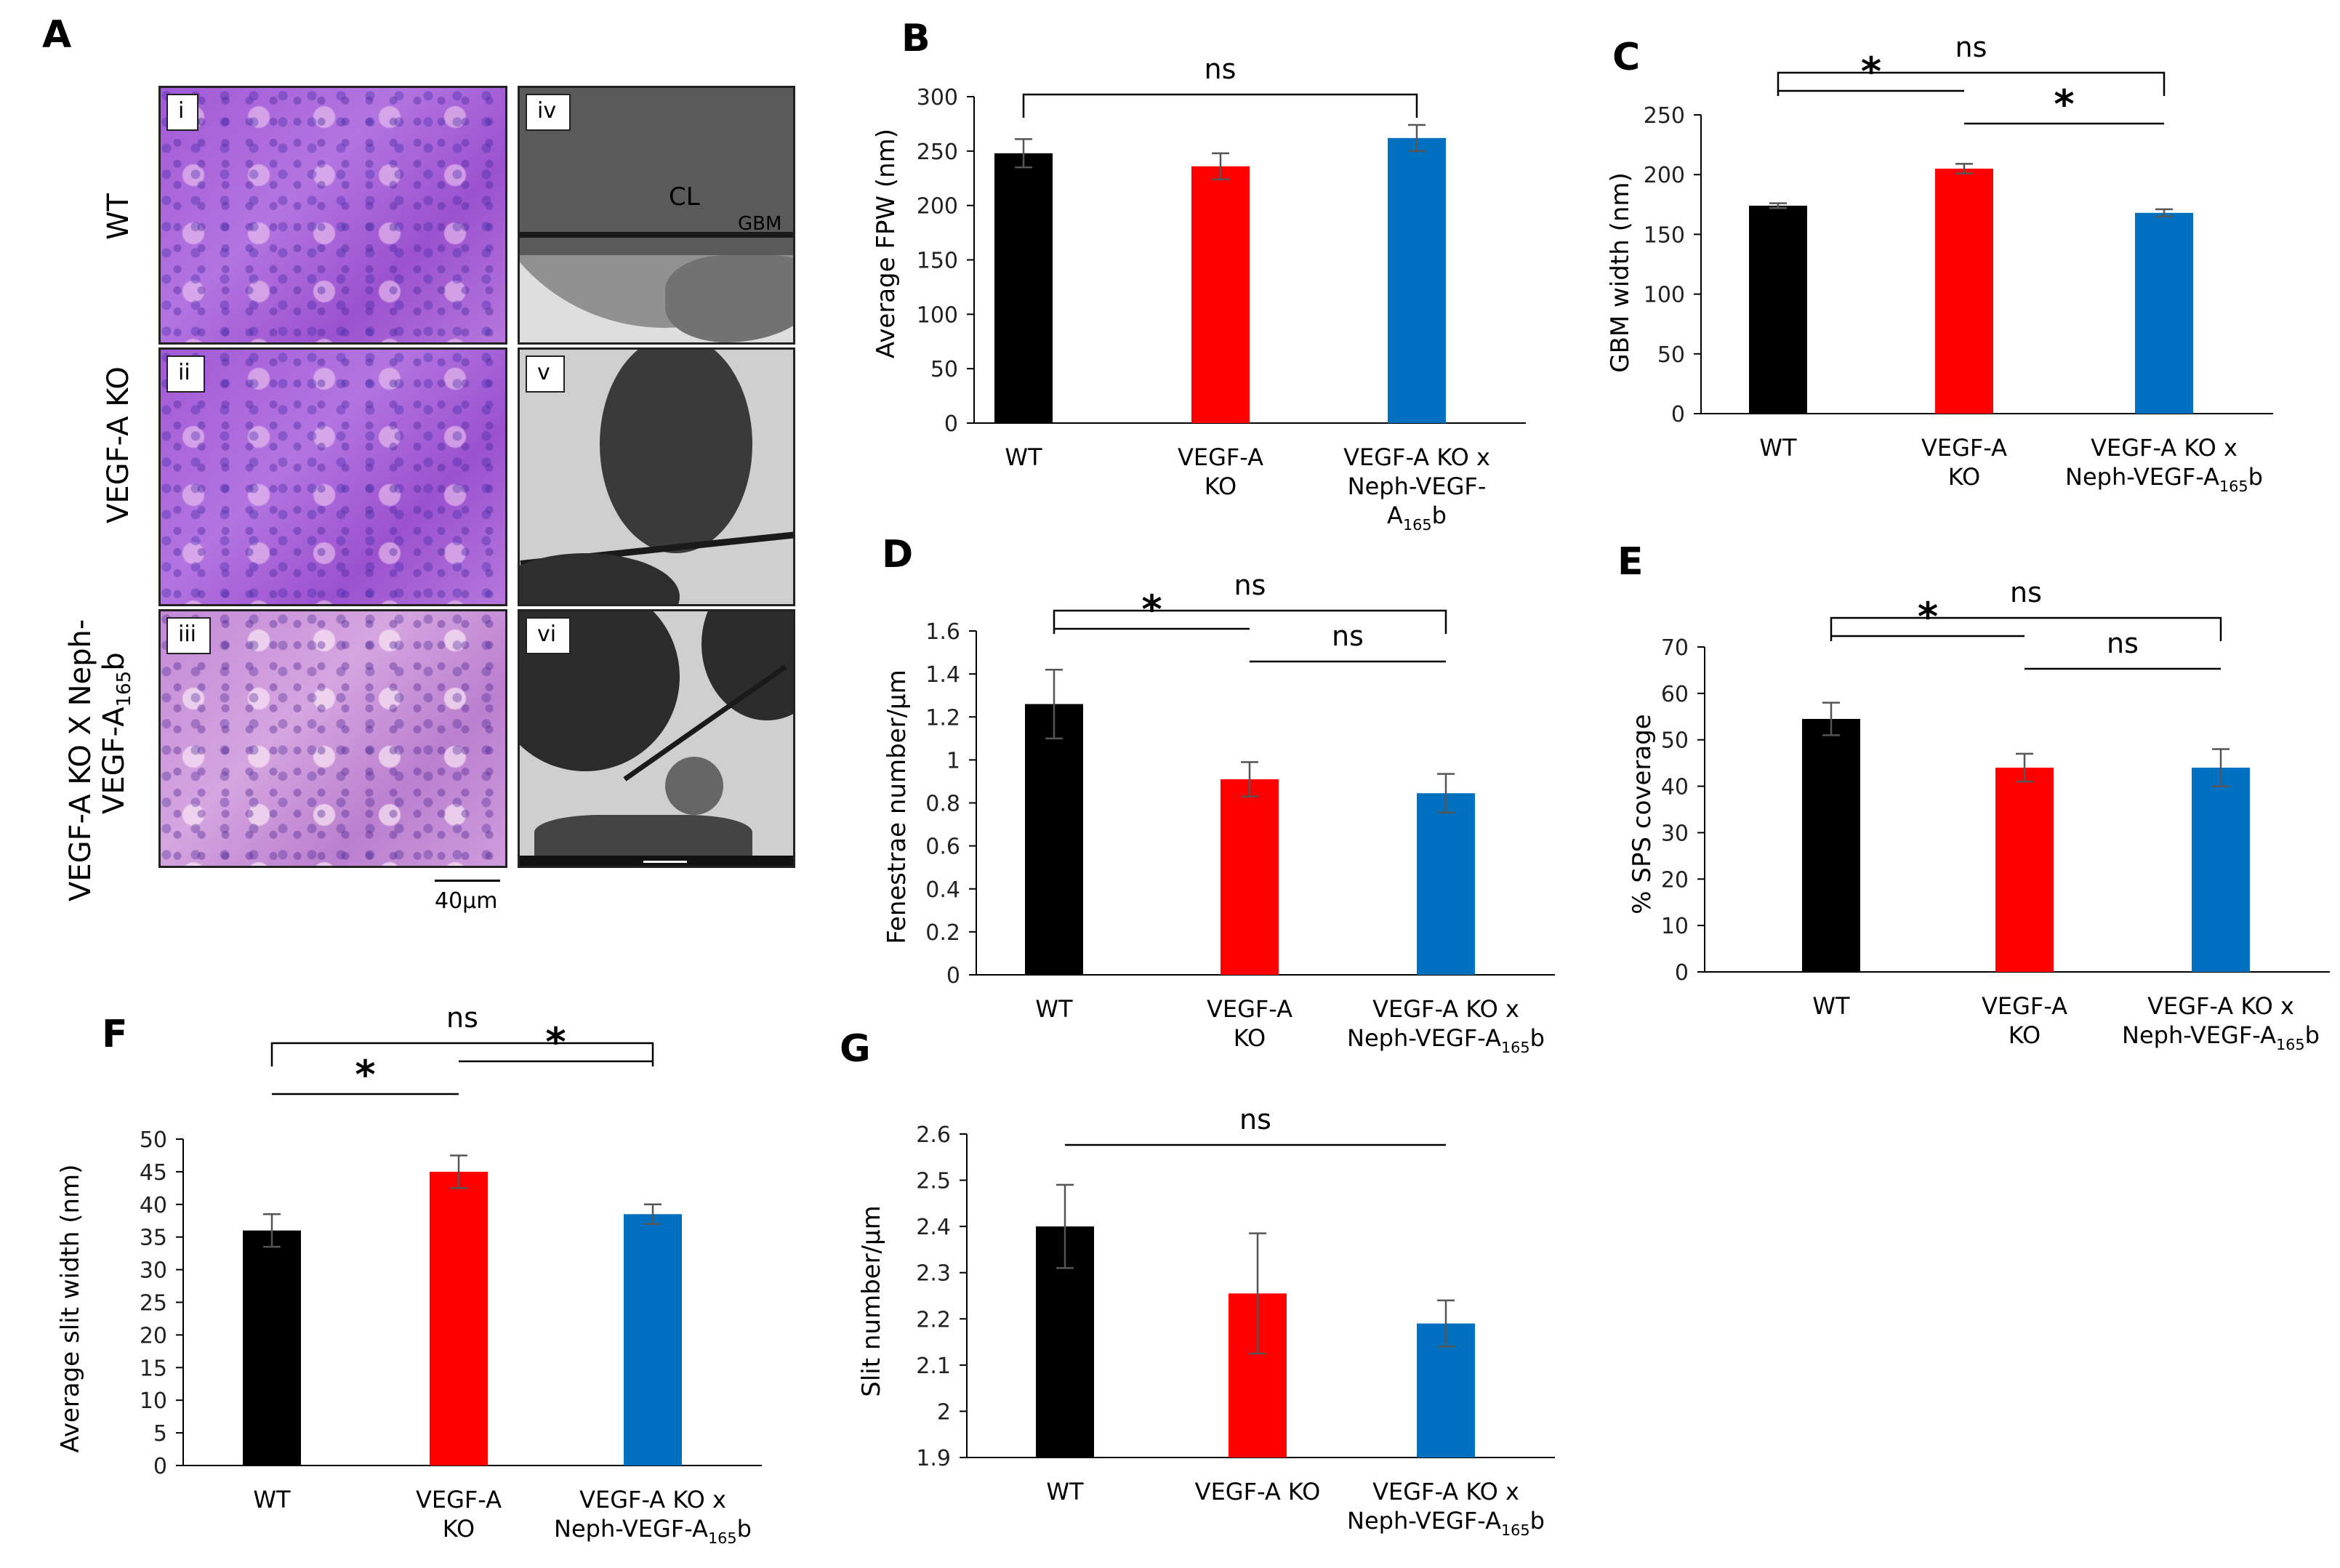 The image size is (2340, 1568). What do you see at coordinates (2220, 1006) in the screenshot?
I see `panel-e-category-label-2: VEGF-A KO x` at bounding box center [2220, 1006].